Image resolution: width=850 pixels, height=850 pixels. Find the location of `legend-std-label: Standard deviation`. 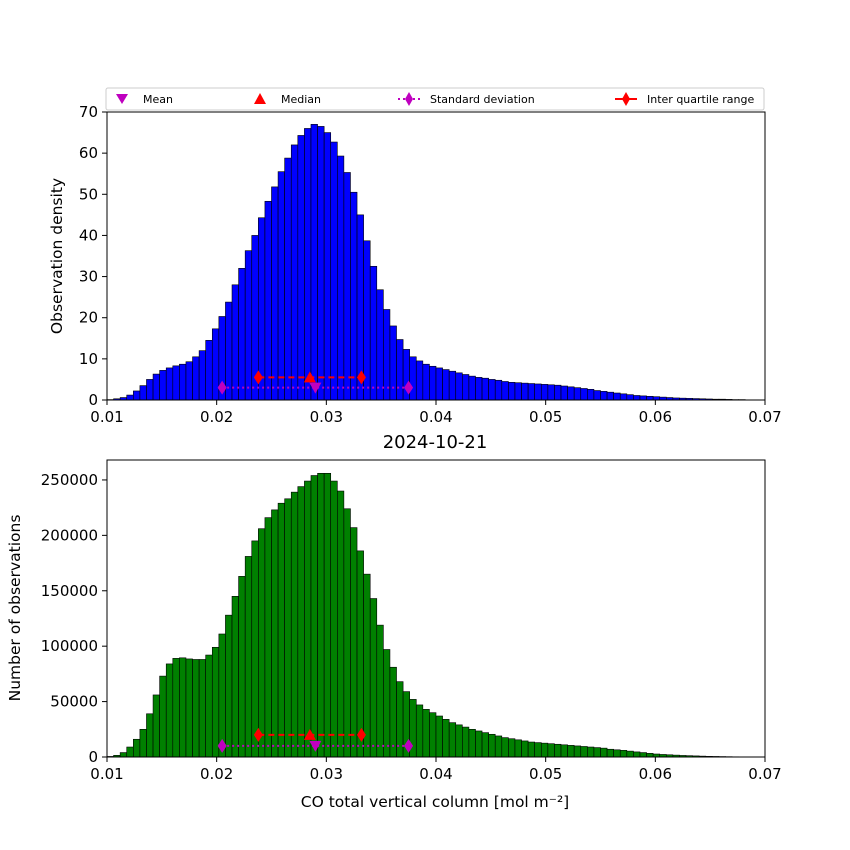

legend-std-label: Standard deviation is located at coordinates (482, 99).